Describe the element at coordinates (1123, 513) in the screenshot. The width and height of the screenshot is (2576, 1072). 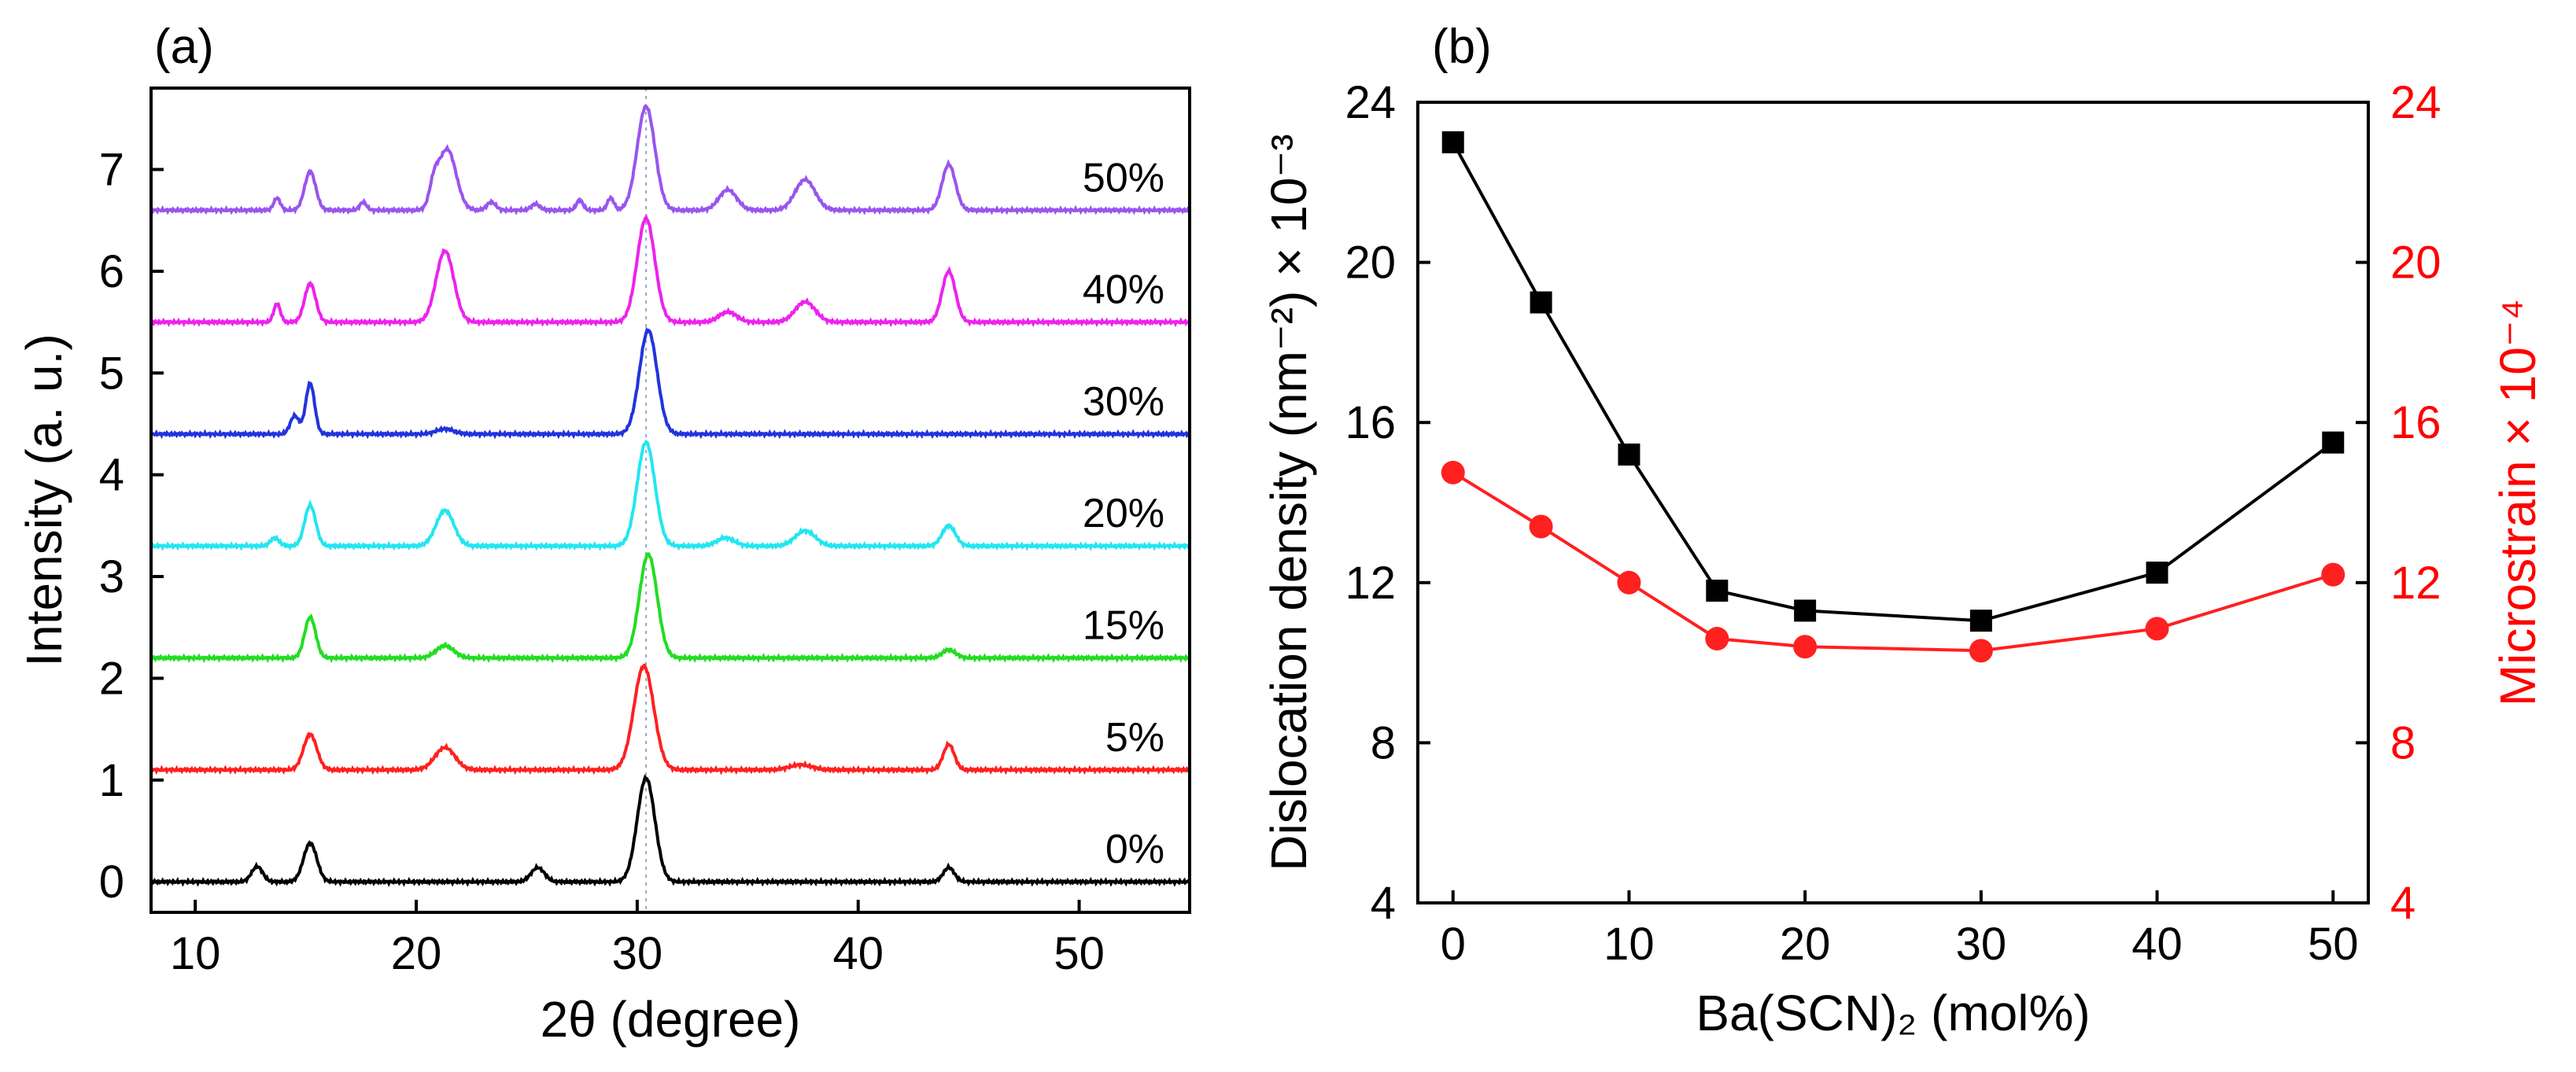
I see `series-label: 20%` at that location.